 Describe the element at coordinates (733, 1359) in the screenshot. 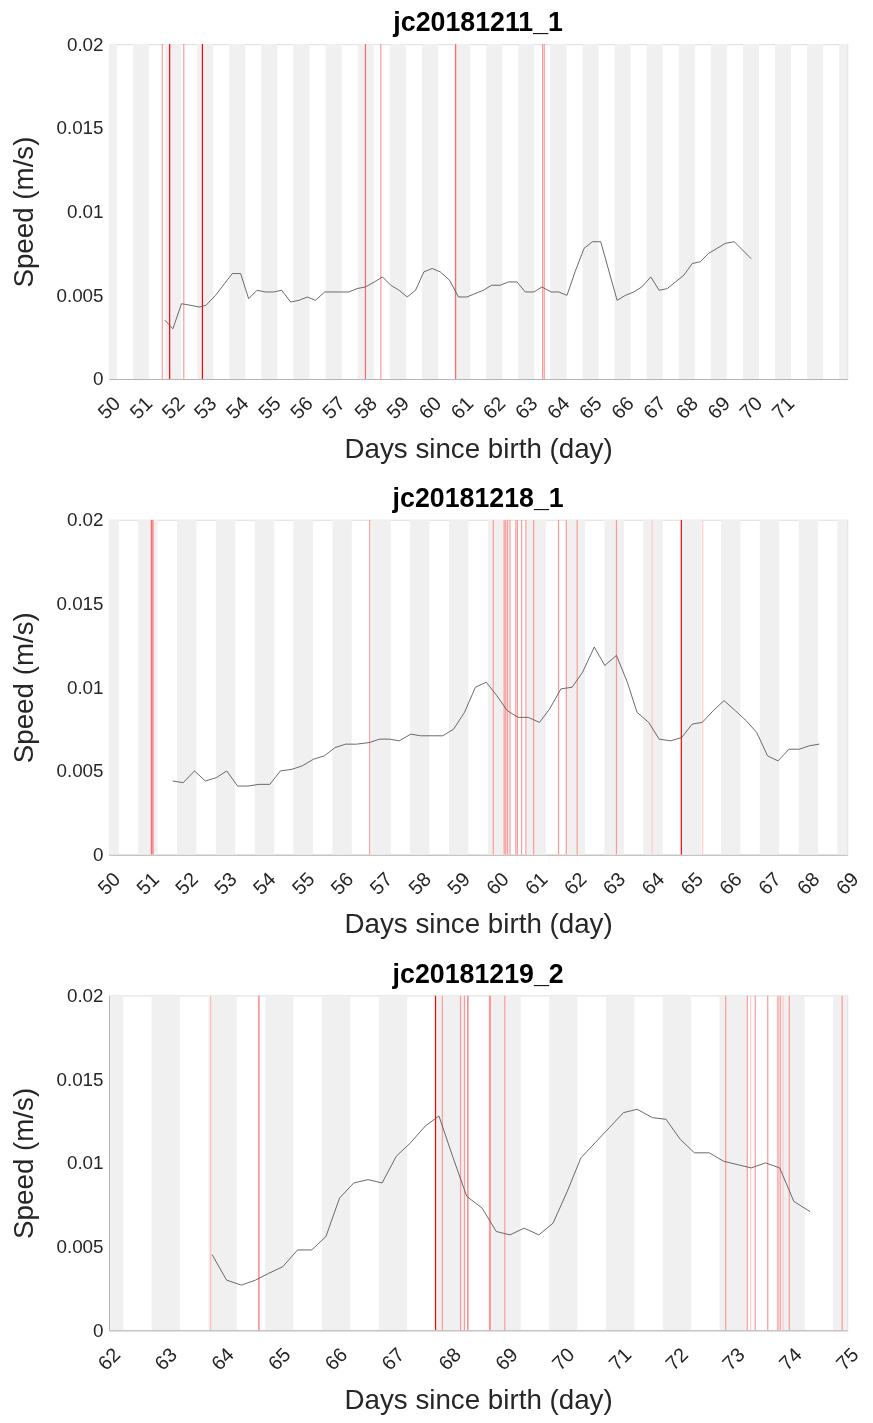

I see `x-tick-label: 73` at that location.